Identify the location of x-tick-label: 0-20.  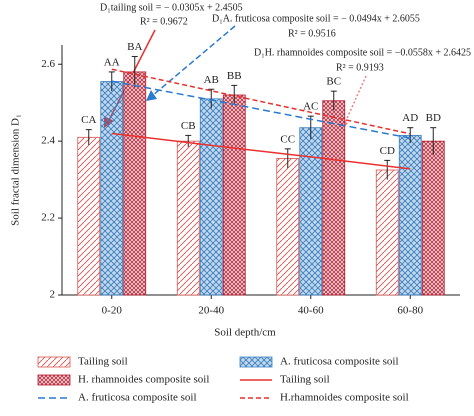
(112, 311).